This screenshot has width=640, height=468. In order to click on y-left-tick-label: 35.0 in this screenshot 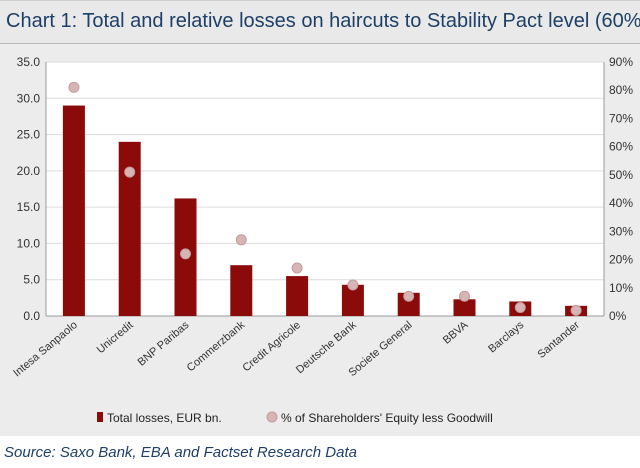, I will do `click(29, 62)`.